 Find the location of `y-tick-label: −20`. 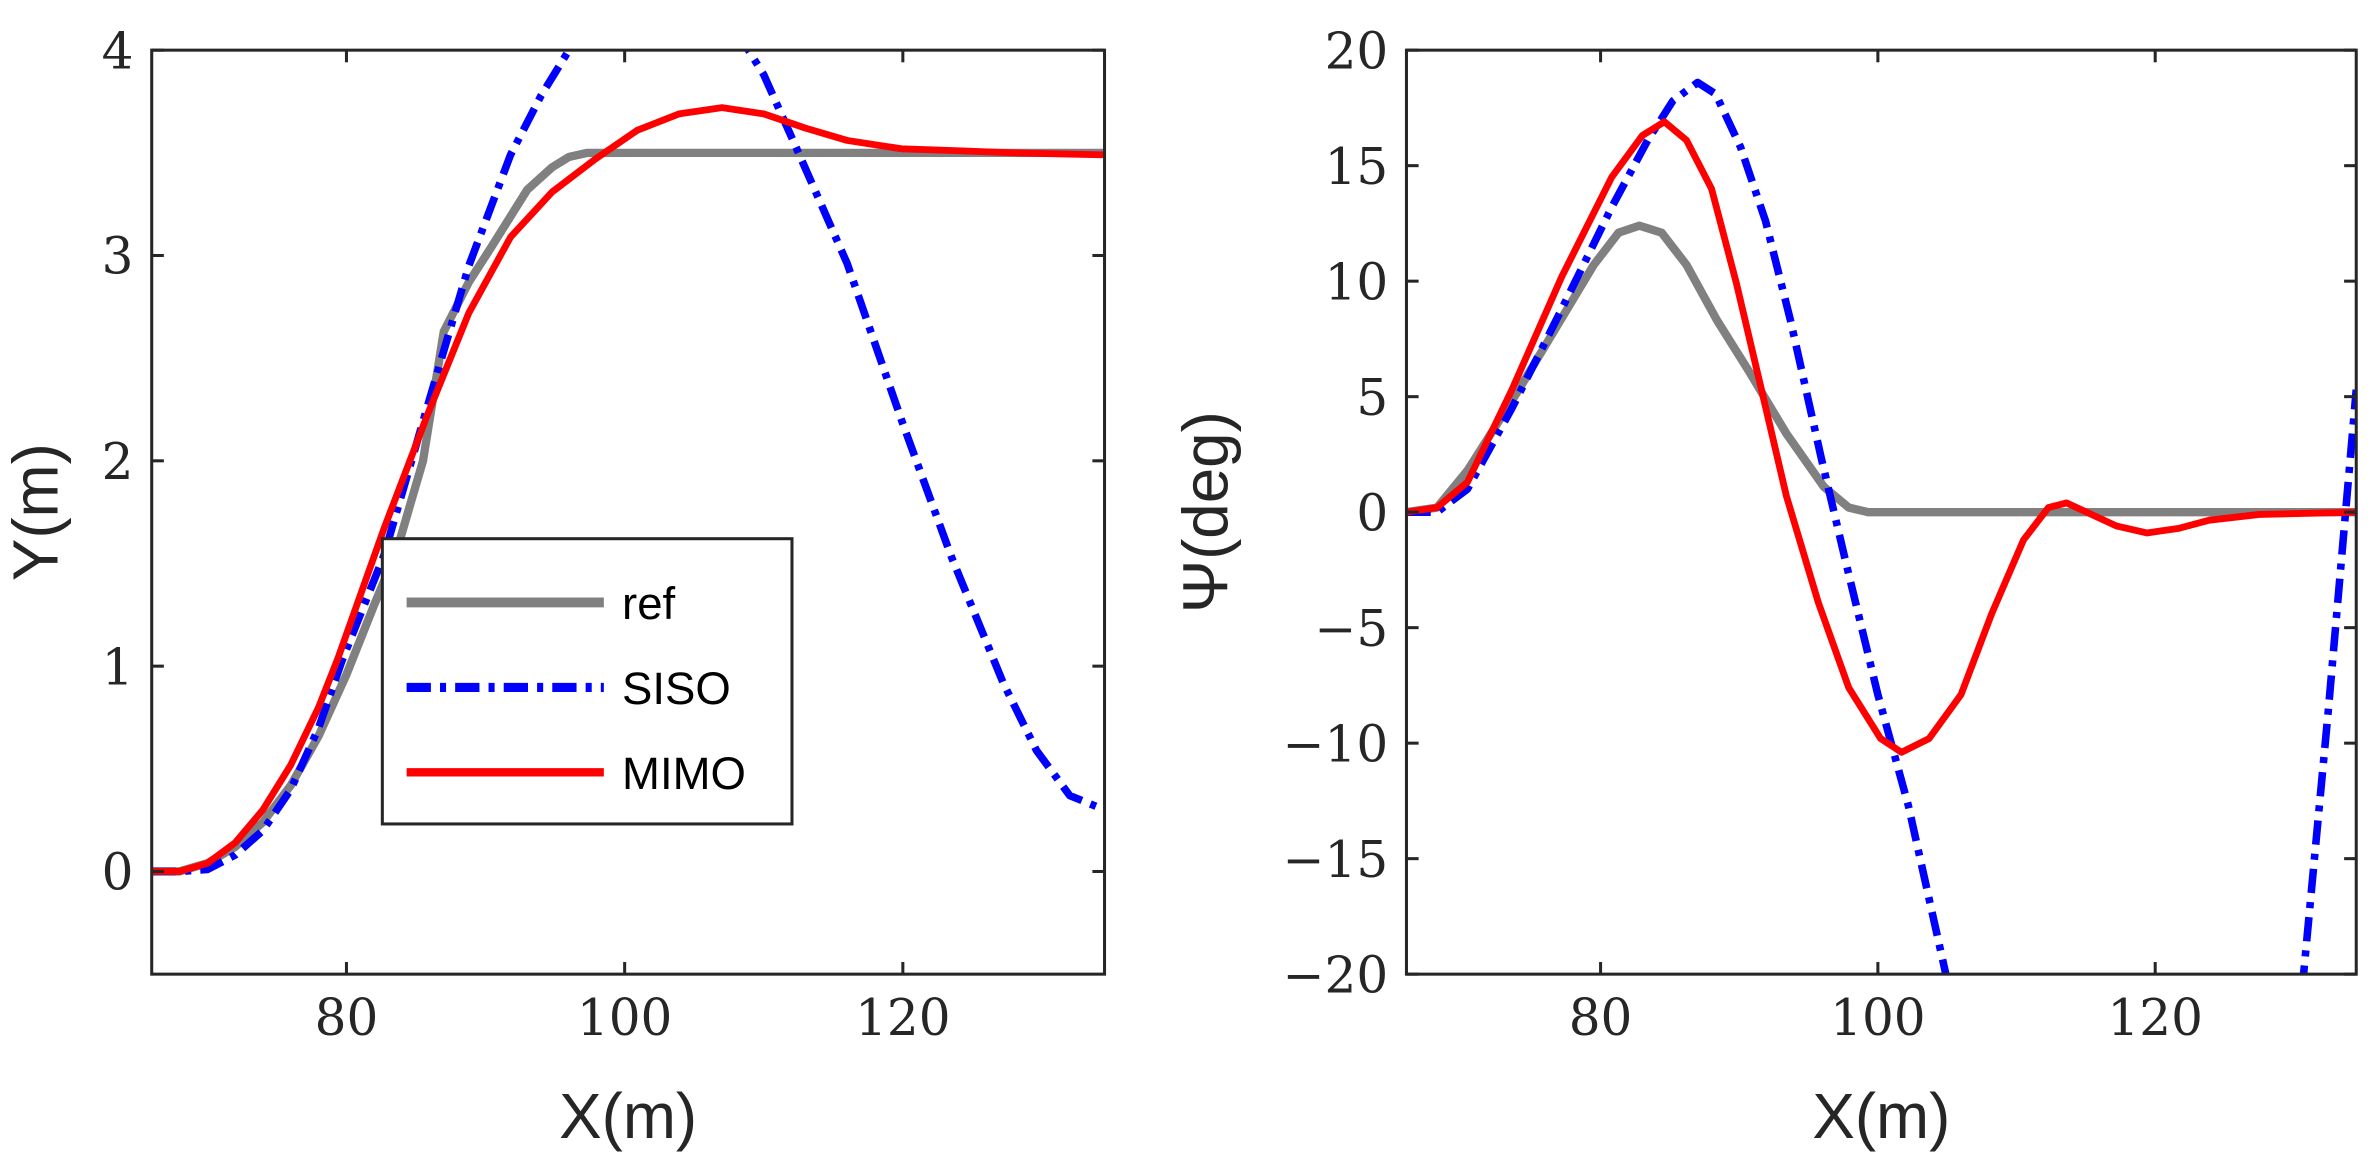

y-tick-label: −20 is located at coordinates (1336, 975).